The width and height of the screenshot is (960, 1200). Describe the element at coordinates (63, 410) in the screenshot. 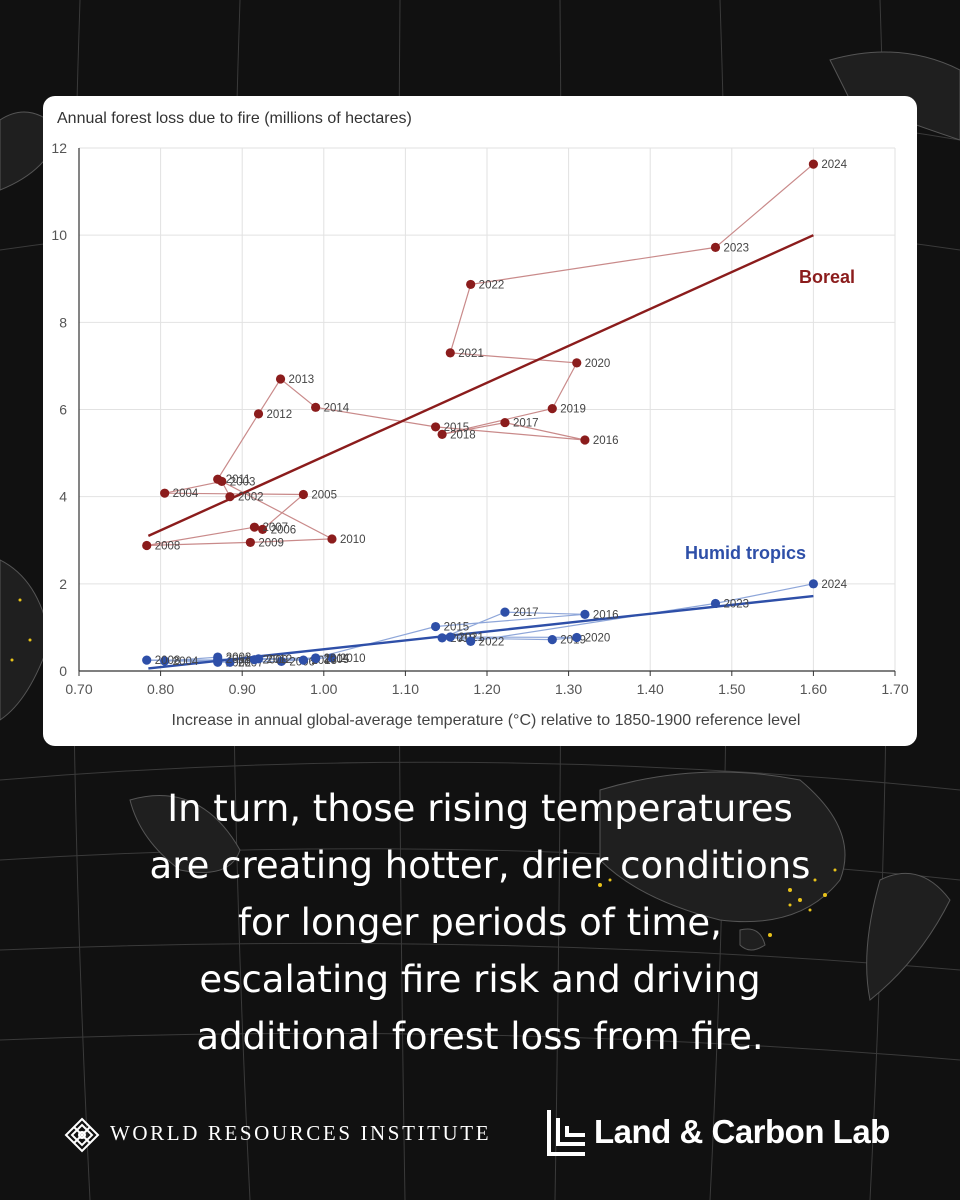

I see `y-tick-label: 6` at that location.